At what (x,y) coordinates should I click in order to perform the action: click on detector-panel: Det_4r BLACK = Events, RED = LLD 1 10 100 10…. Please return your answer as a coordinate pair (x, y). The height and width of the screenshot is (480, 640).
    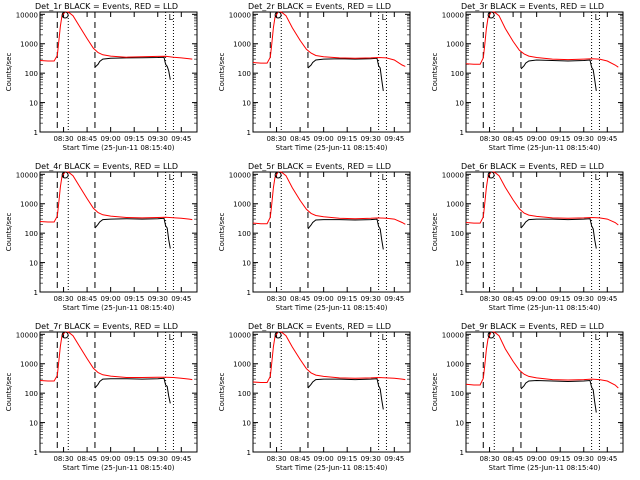
    Looking at the image, I should click on (101, 237).